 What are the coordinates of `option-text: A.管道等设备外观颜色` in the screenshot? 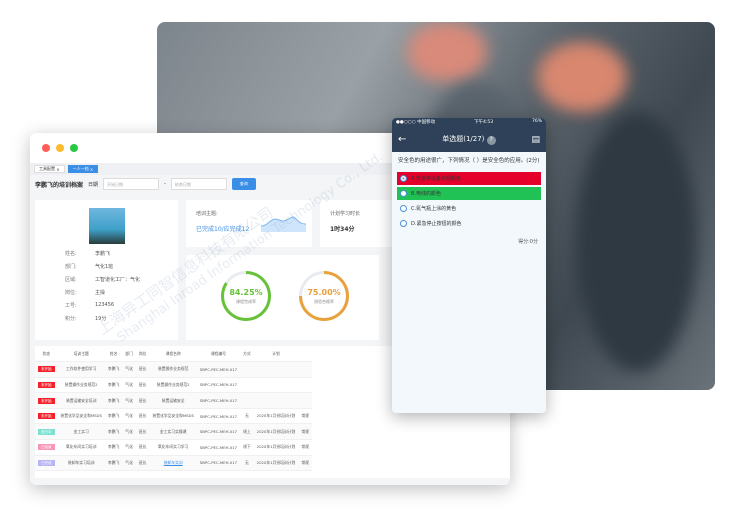 It's located at (436, 179).